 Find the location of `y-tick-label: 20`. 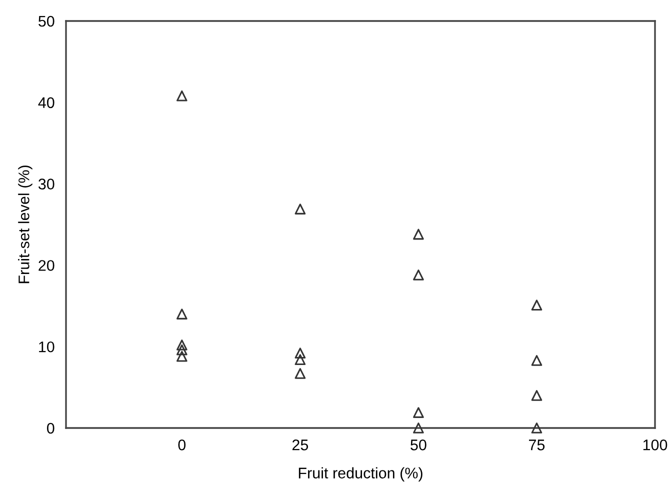

y-tick-label: 20 is located at coordinates (46, 265).